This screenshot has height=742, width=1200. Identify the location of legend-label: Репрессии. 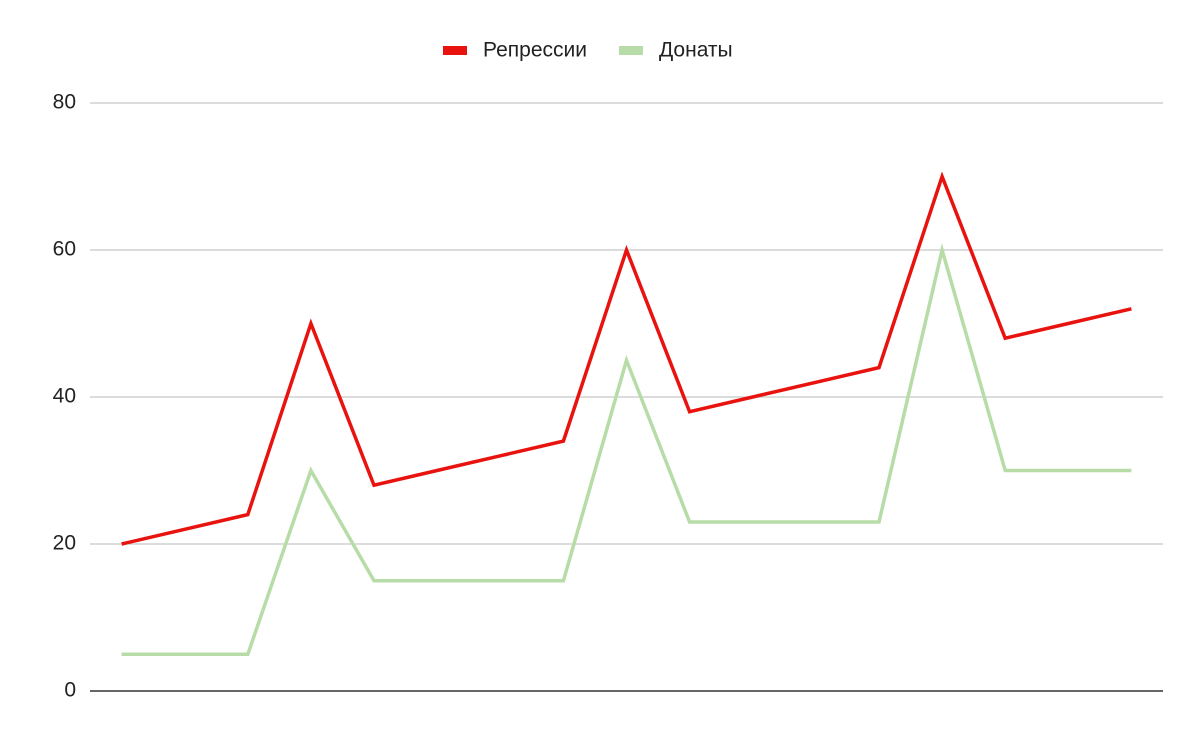
(535, 50).